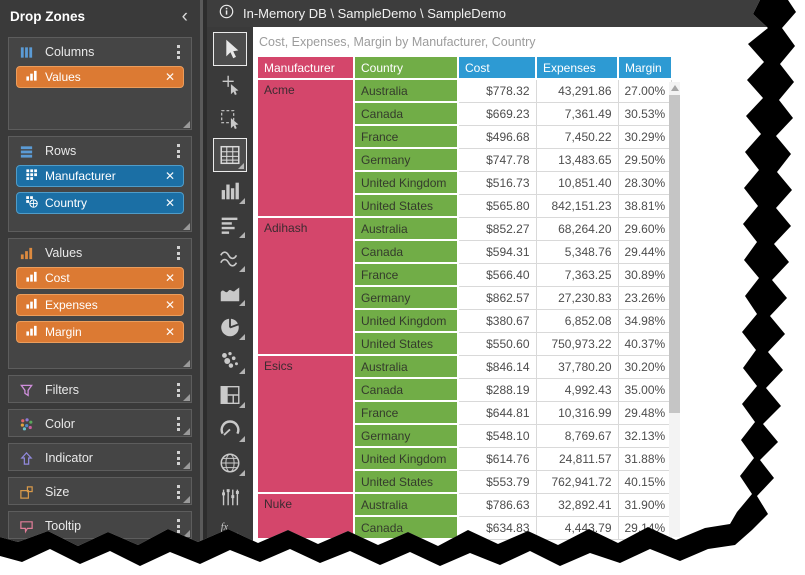 The image size is (805, 575). I want to click on margin-cell: 29.60%, so click(645, 229).